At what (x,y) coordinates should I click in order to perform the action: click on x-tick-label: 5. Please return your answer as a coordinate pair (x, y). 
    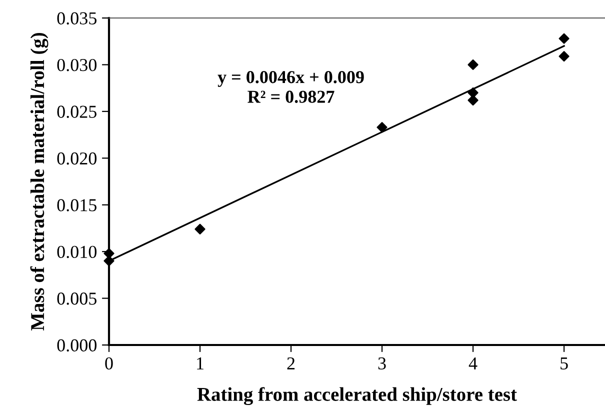
    Looking at the image, I should click on (564, 364).